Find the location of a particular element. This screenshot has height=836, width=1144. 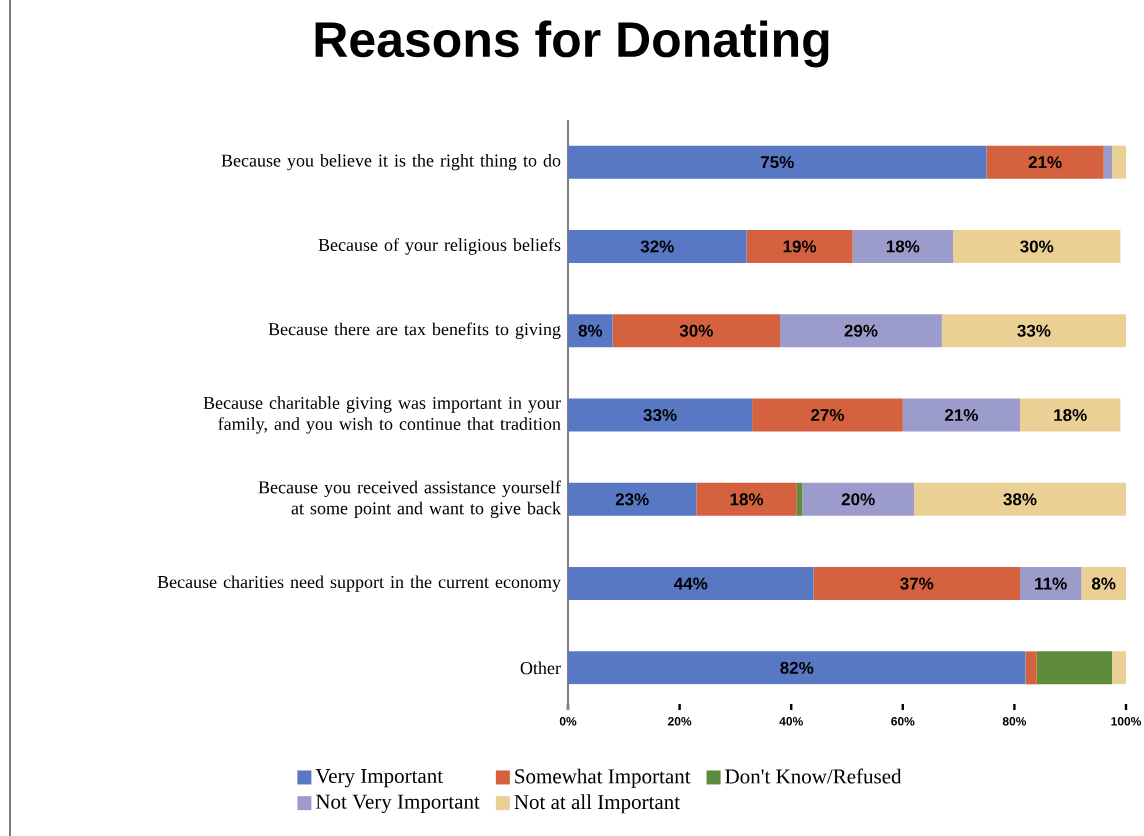

data-label: 44% is located at coordinates (691, 583).